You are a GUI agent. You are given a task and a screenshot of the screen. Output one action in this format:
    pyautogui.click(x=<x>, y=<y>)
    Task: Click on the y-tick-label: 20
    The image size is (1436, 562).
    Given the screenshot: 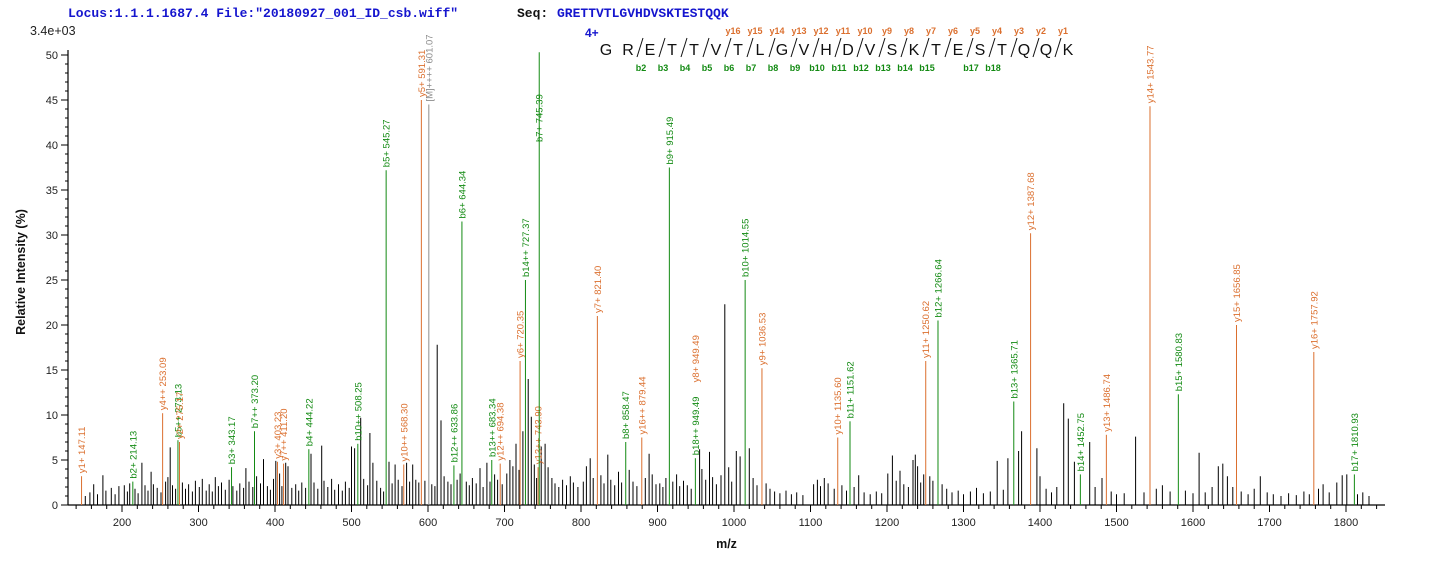 What is the action you would take?
    pyautogui.click(x=52, y=326)
    